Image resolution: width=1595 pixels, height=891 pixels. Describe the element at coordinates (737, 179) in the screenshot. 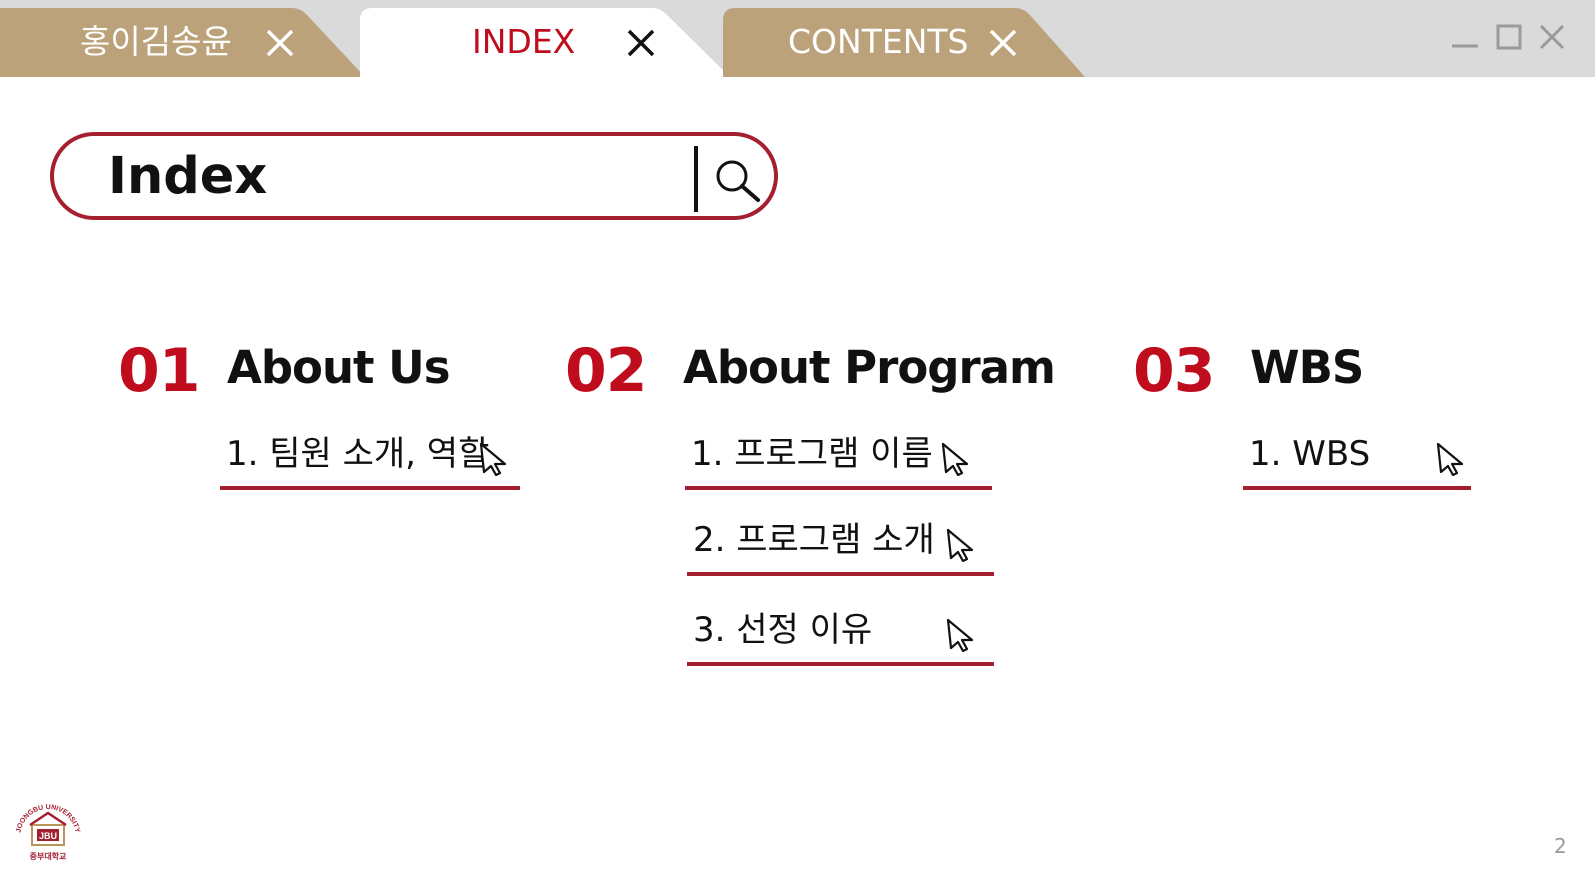

I see `search-icon` at that location.